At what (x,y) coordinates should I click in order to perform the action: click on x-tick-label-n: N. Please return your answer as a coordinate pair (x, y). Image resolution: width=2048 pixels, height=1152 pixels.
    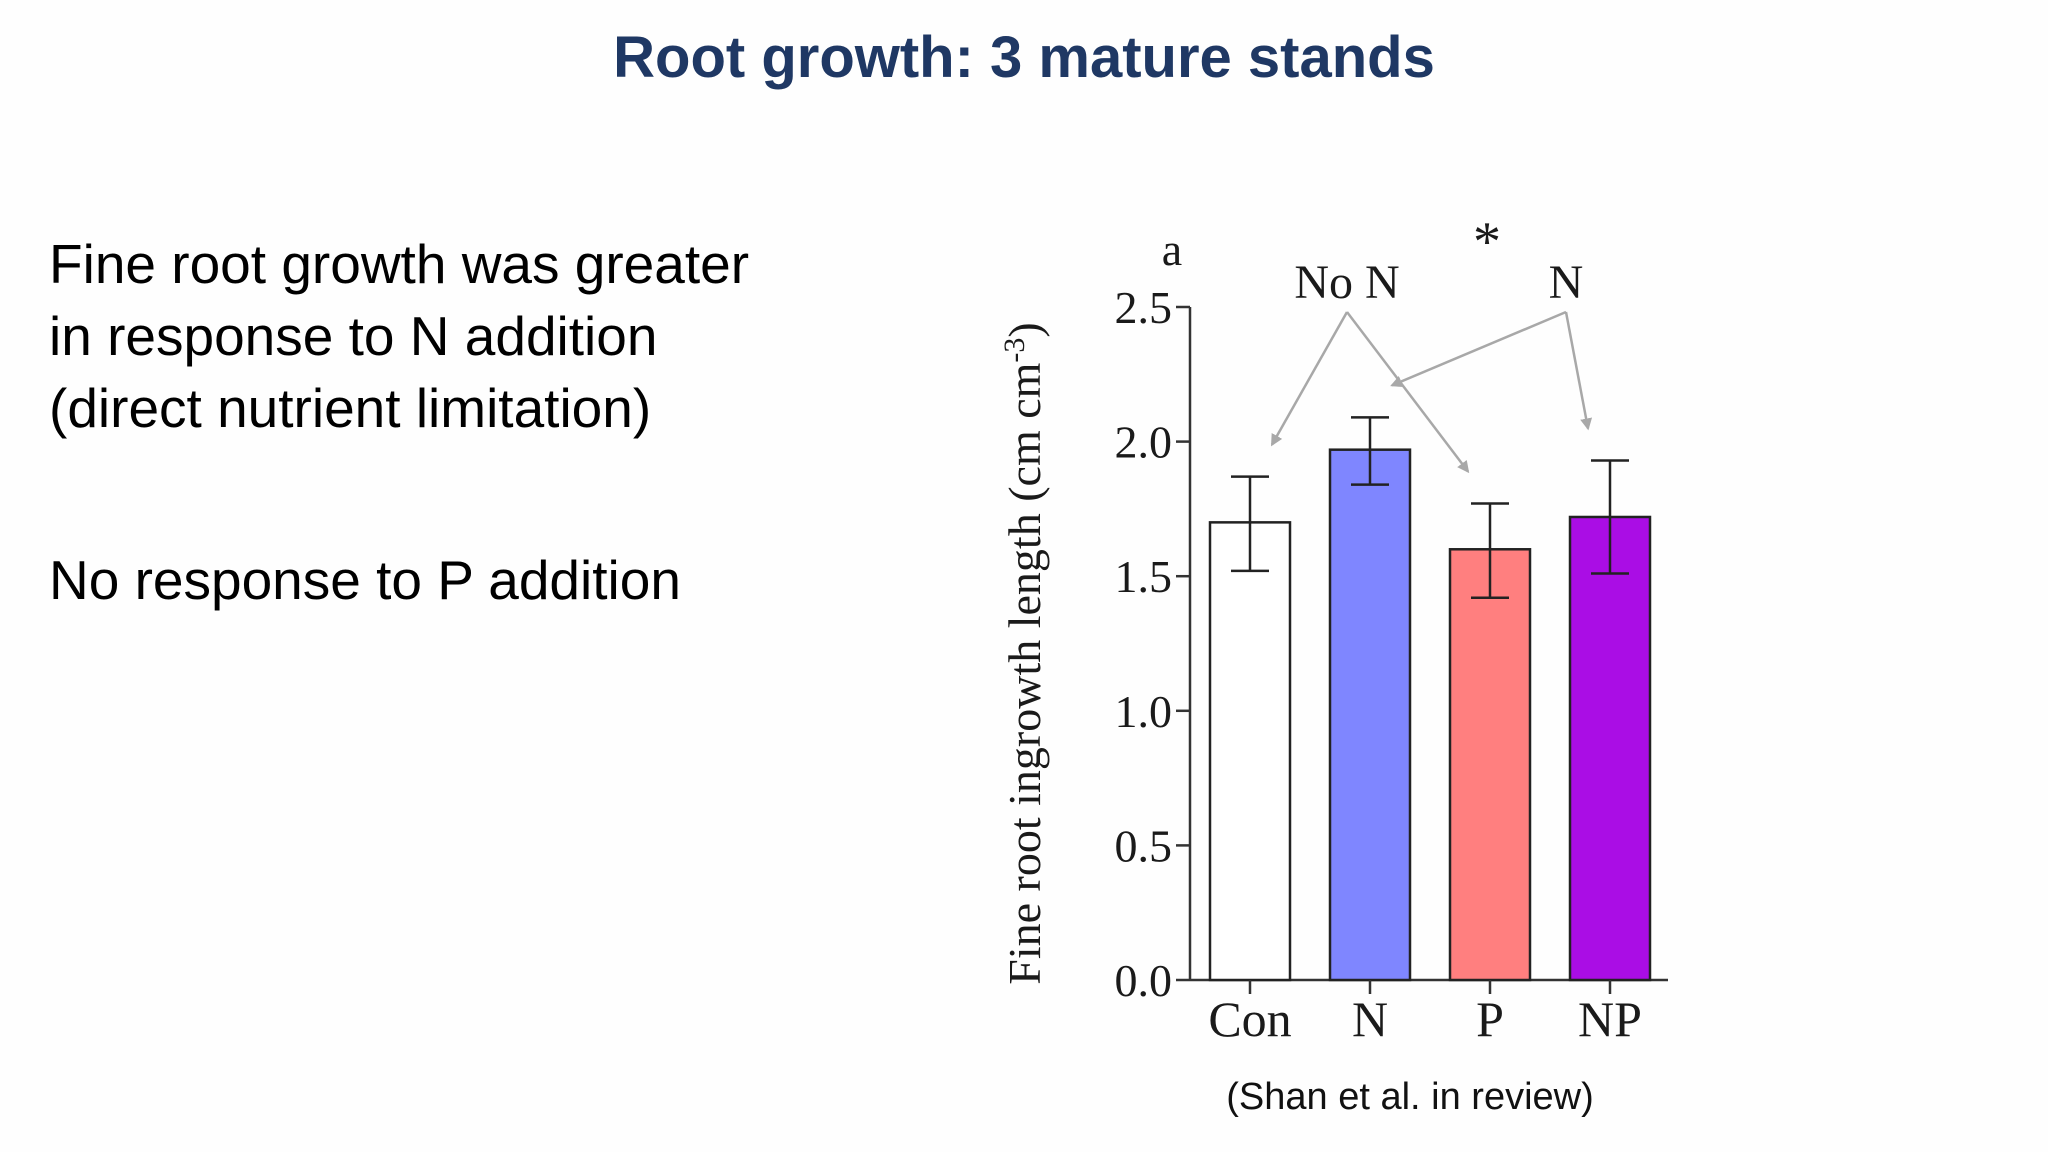
    Looking at the image, I should click on (1370, 1019).